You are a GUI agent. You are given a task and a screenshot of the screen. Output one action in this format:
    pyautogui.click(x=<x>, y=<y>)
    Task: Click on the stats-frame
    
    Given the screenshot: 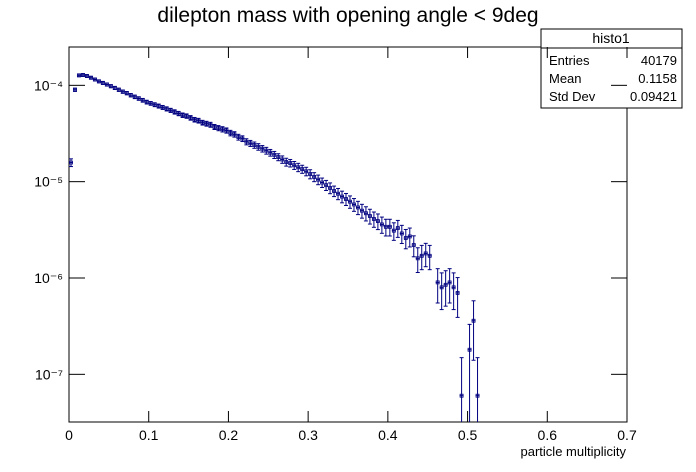 What is the action you would take?
    pyautogui.click(x=611, y=68)
    